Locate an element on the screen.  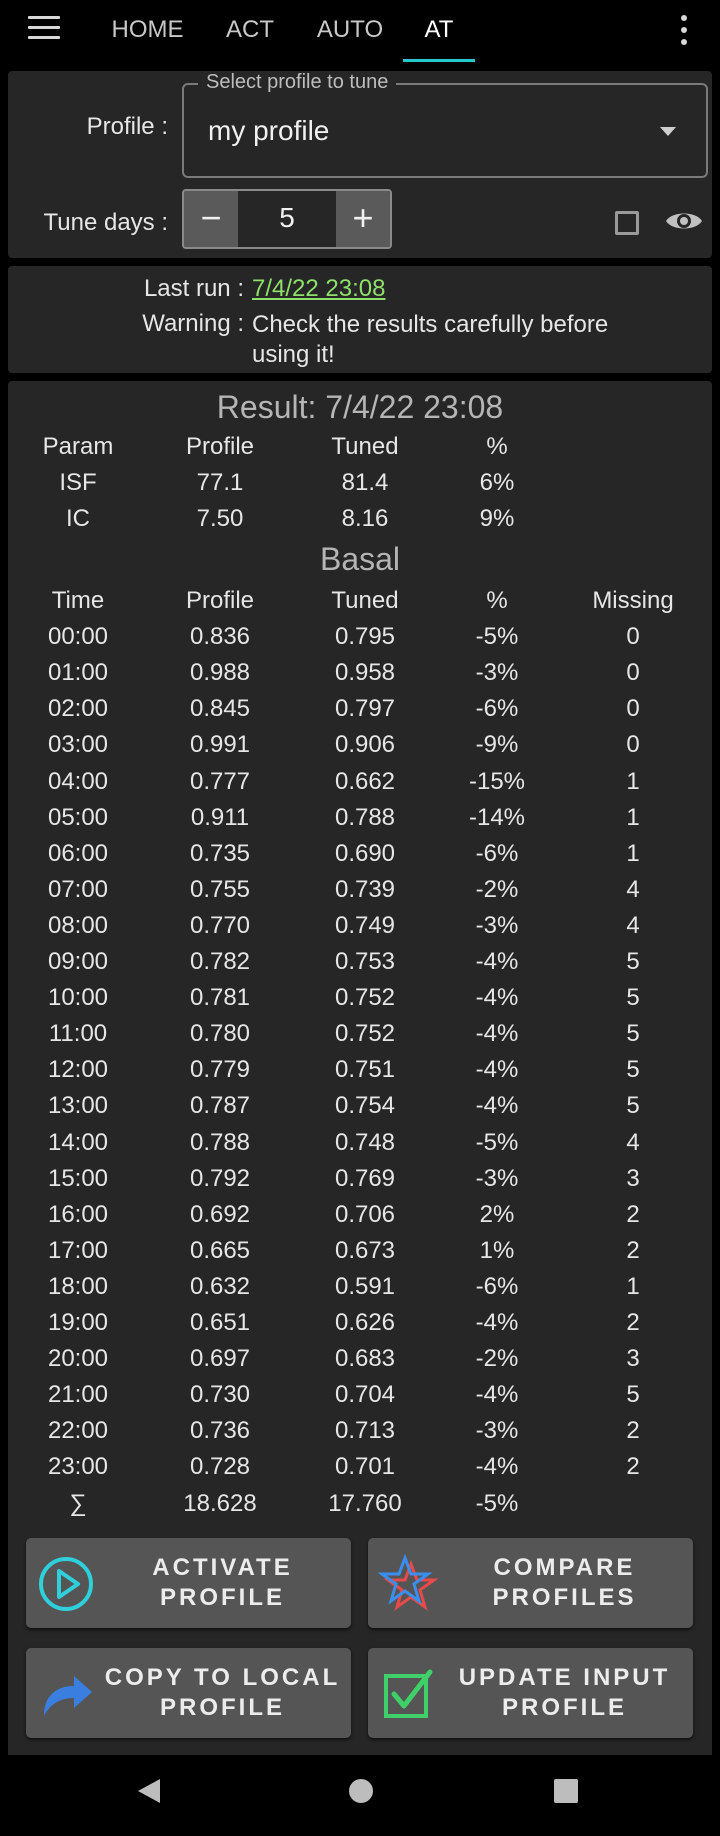
home-icon is located at coordinates (361, 1791).